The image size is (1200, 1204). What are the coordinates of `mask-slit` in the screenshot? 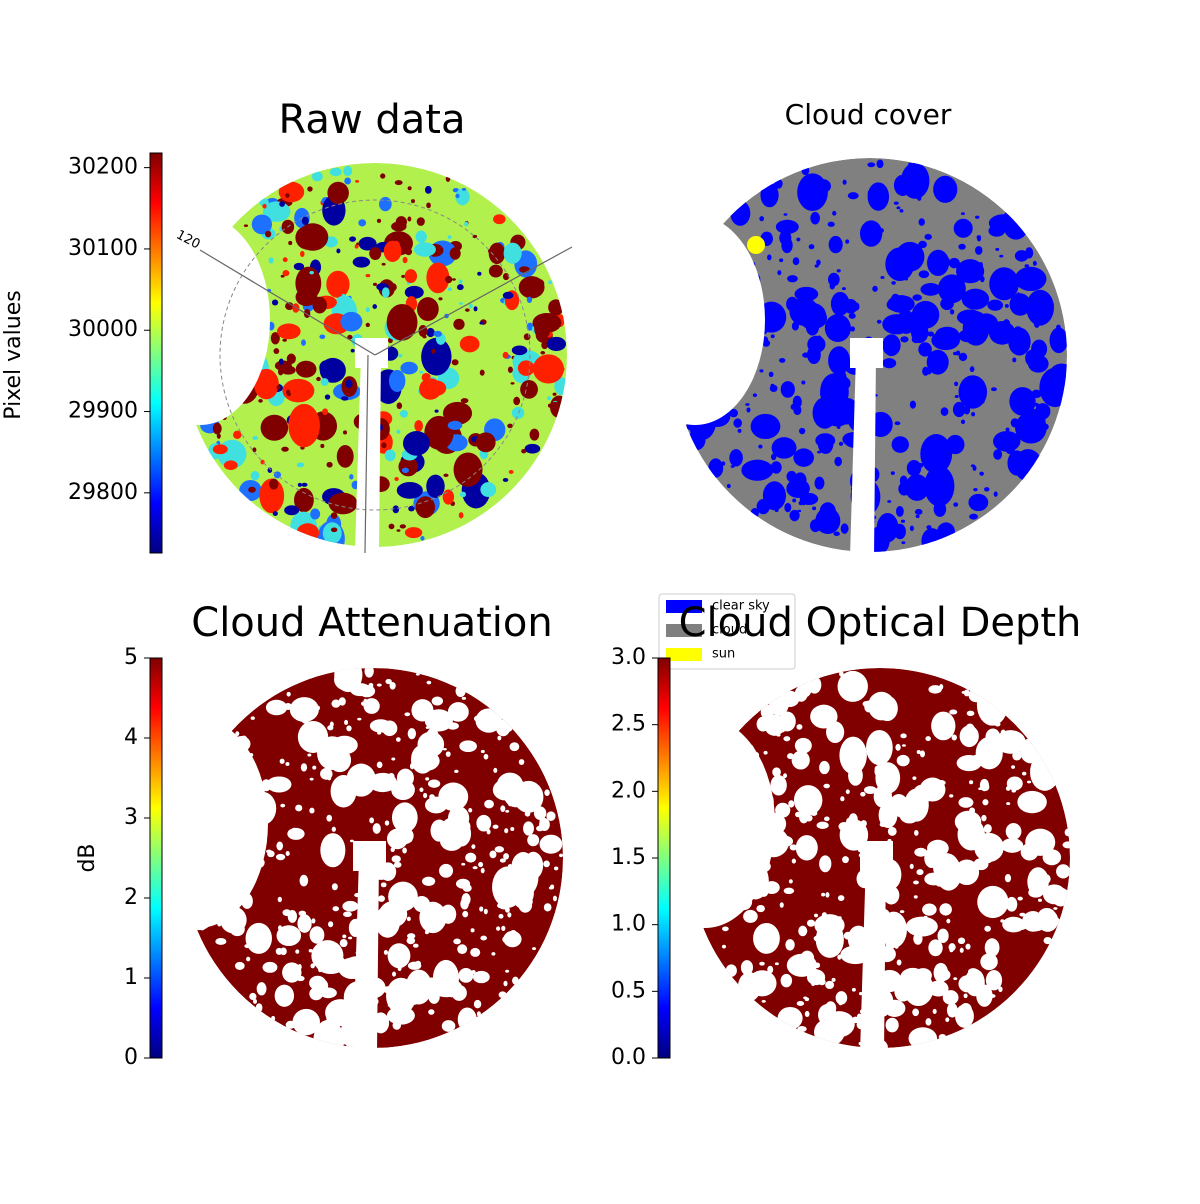 It's located at (863, 456).